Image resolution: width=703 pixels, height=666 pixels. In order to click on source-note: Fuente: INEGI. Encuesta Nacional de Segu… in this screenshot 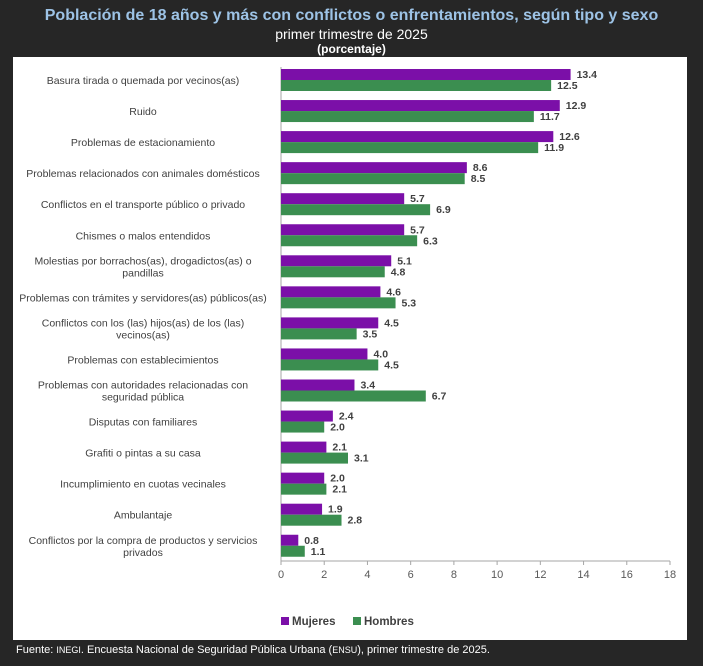, I will do `click(356, 650)`.